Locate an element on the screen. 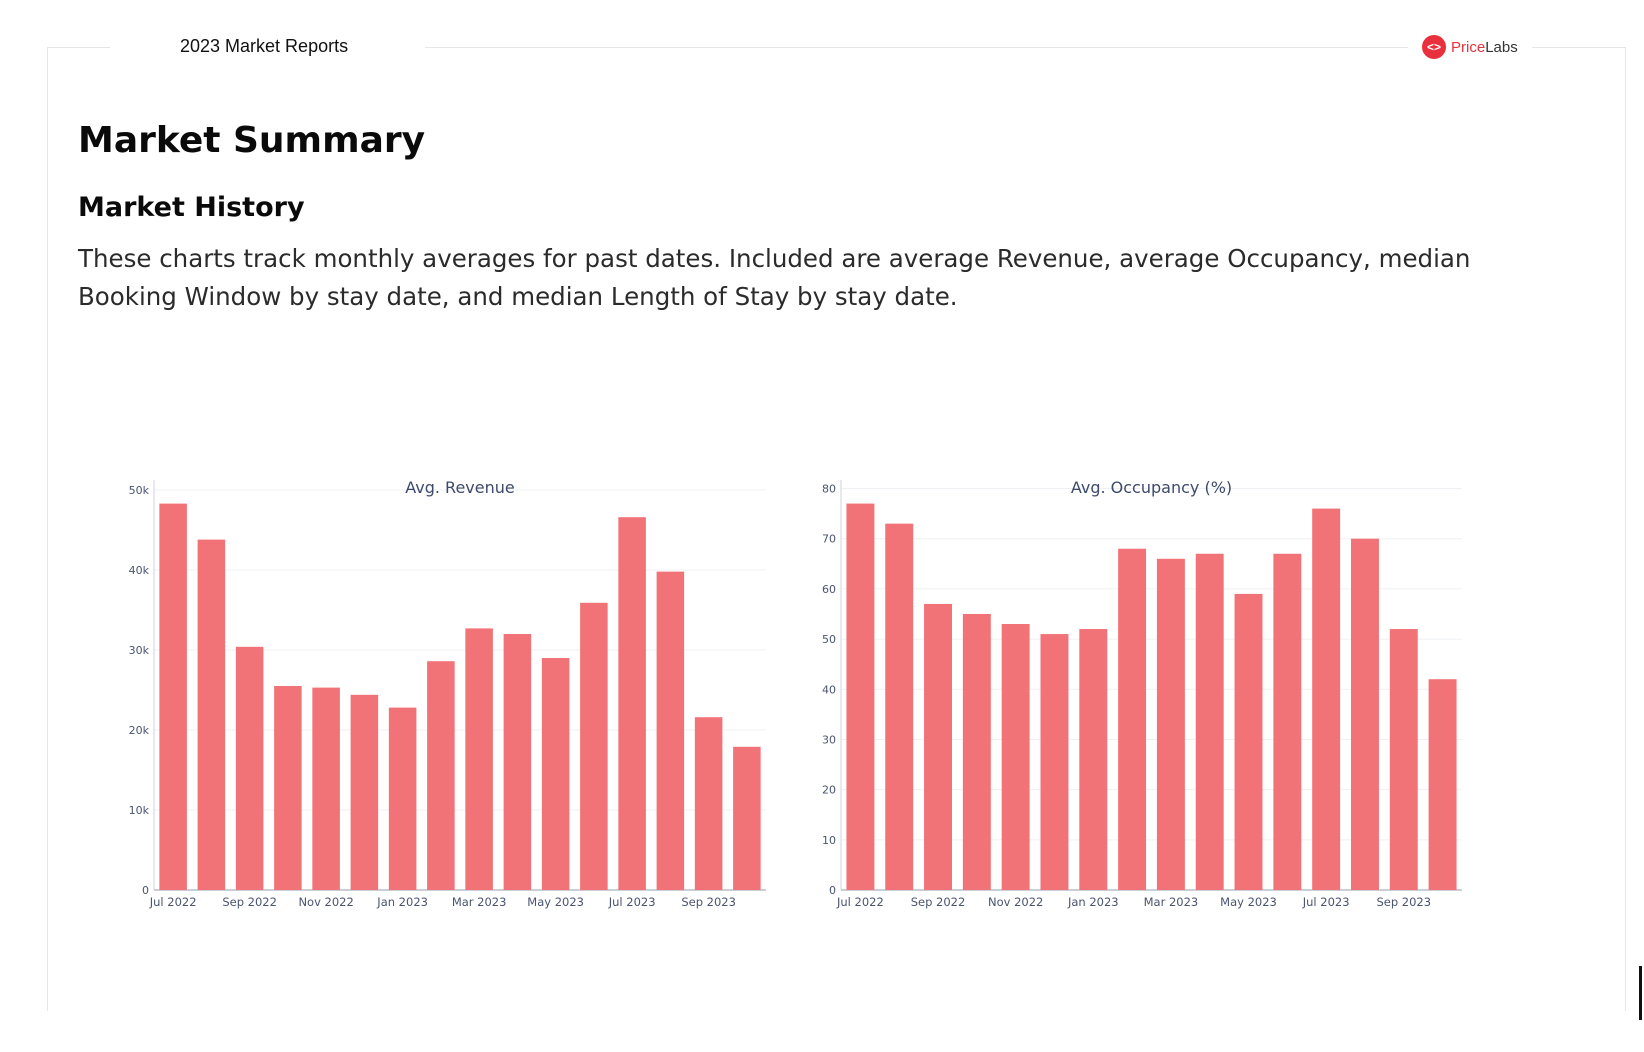  y-tick-label: 80 is located at coordinates (829, 489).